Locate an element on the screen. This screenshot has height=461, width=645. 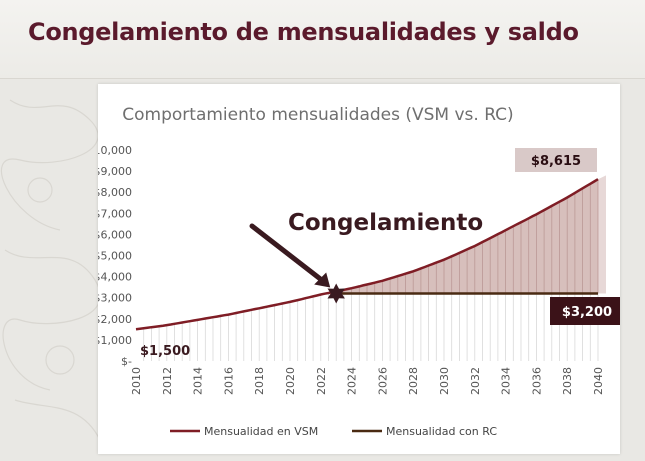
savings-gap-area is located at coordinates (467, 236).